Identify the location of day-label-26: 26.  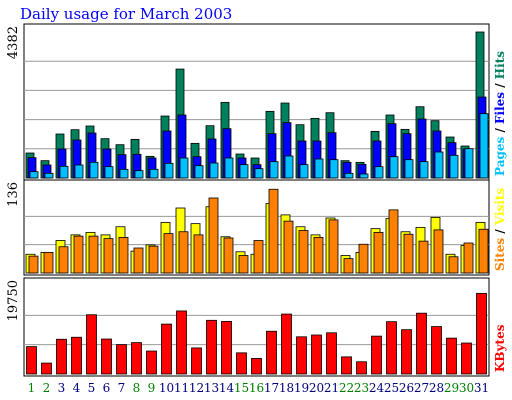
(406, 388).